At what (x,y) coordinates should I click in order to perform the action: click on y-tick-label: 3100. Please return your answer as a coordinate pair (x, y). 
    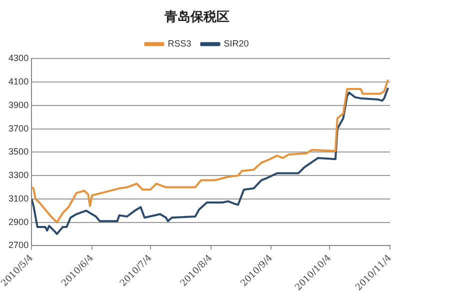
    Looking at the image, I should click on (18, 198).